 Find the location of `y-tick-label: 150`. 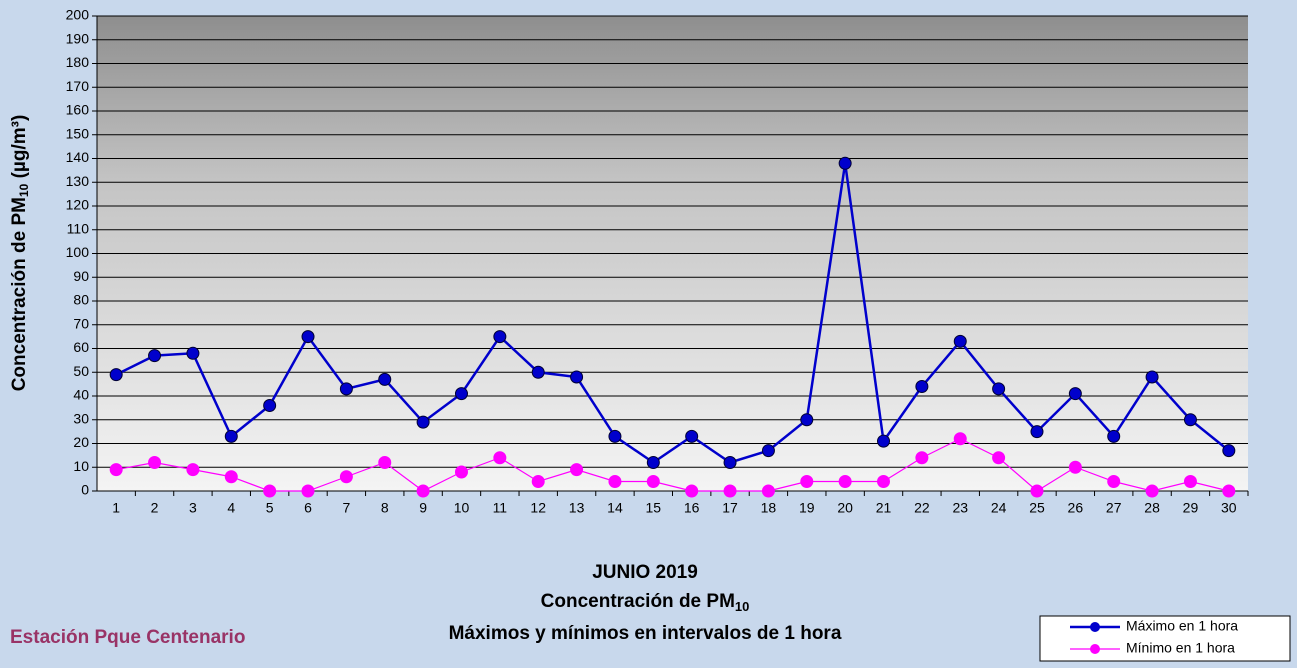

y-tick-label: 150 is located at coordinates (78, 133).